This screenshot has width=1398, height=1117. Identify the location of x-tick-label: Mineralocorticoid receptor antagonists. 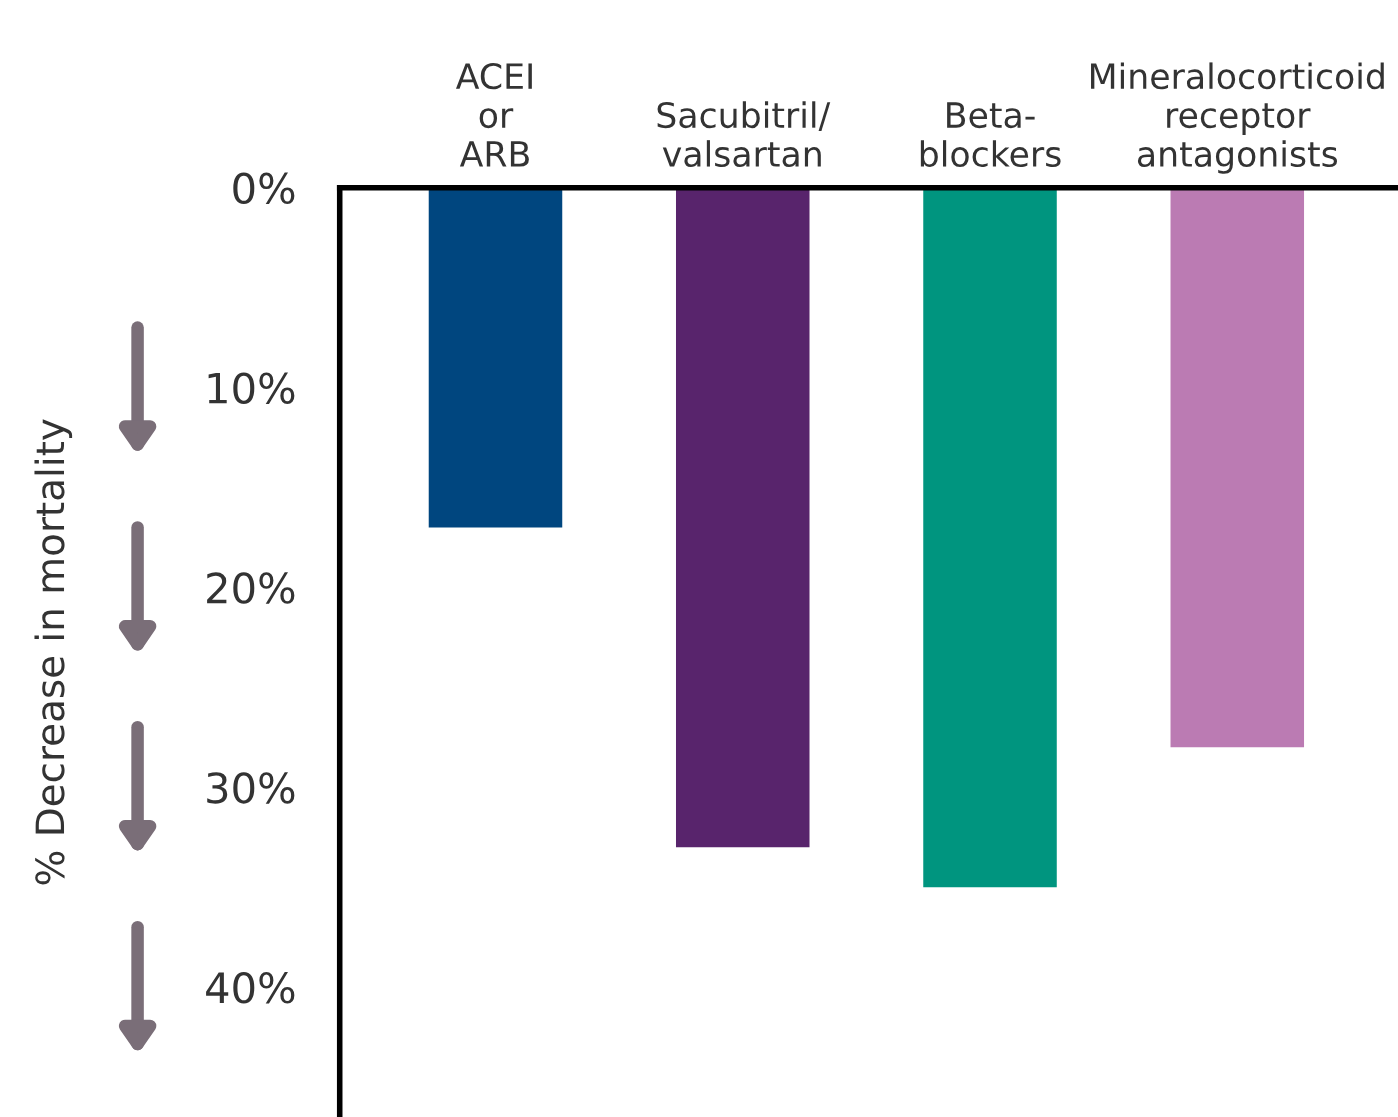
(1237, 118).